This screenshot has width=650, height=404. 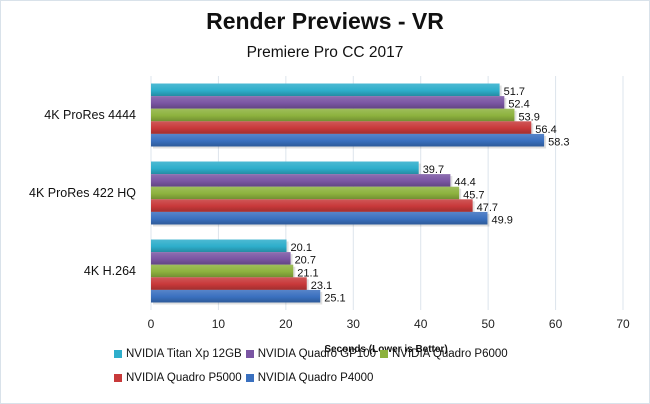 I want to click on legend-item: NVIDIA Quadro P6000, so click(x=443, y=354).